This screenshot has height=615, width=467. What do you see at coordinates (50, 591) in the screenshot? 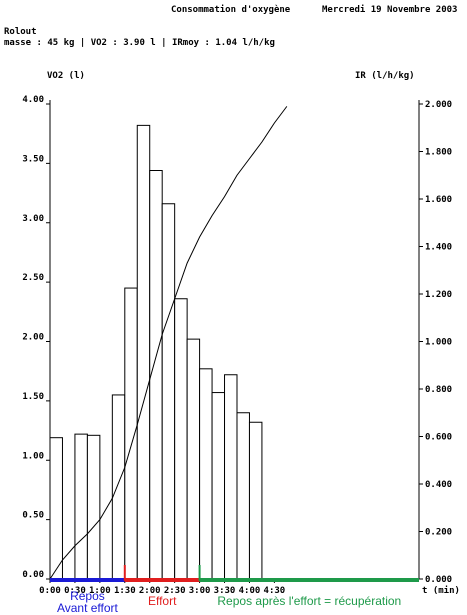
I see `x-tick-label: 0:00` at bounding box center [50, 591].